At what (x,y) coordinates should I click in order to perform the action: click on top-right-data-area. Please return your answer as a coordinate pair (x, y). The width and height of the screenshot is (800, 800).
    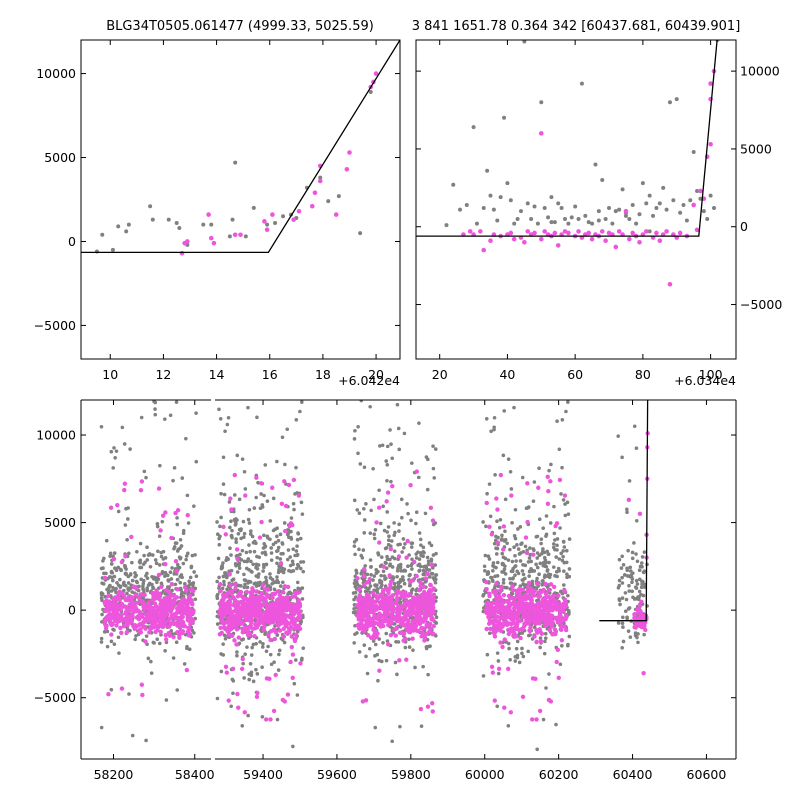
    Looking at the image, I should click on (568, 163).